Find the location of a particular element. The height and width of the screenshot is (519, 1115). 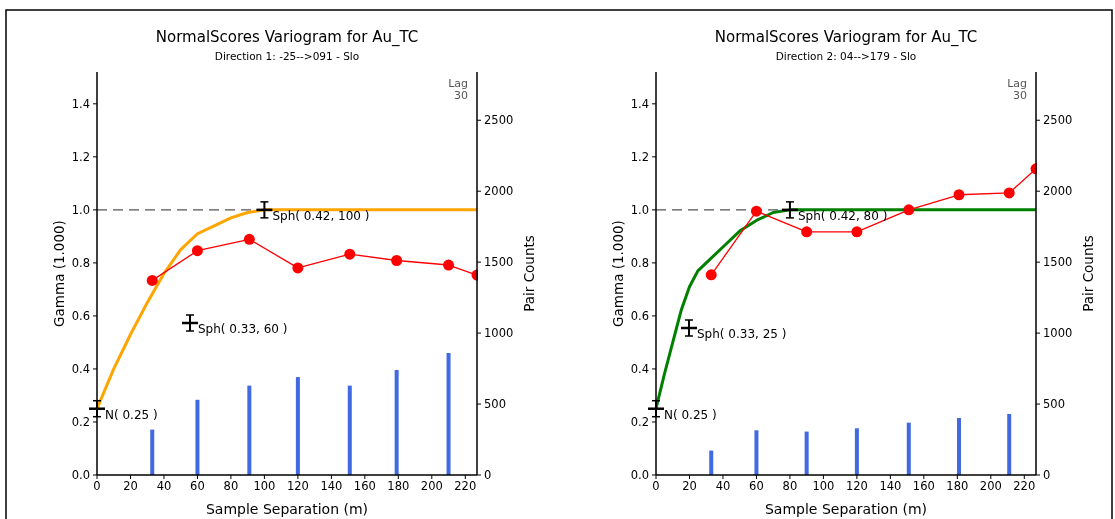

annotation: Sph( 0.42, 100 ) is located at coordinates (321, 215).